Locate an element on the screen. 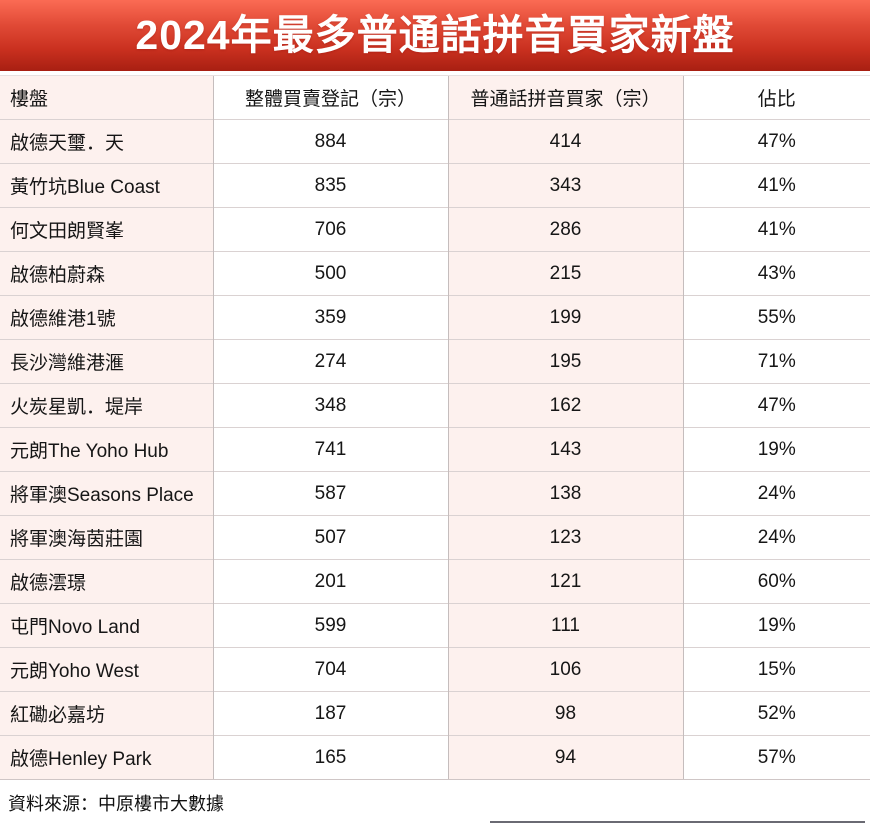  table-row: 紅磡必嘉坊 187 98 52% is located at coordinates (435, 713).